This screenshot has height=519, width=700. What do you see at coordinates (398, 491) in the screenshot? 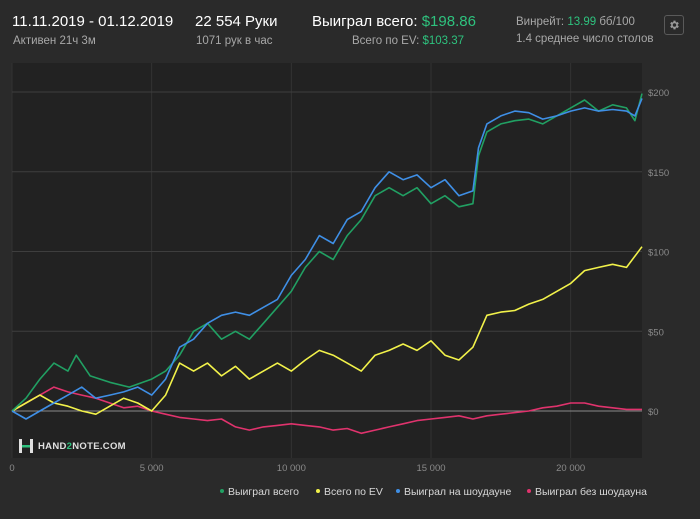
I see `legend-marker-won-showdown` at bounding box center [398, 491].